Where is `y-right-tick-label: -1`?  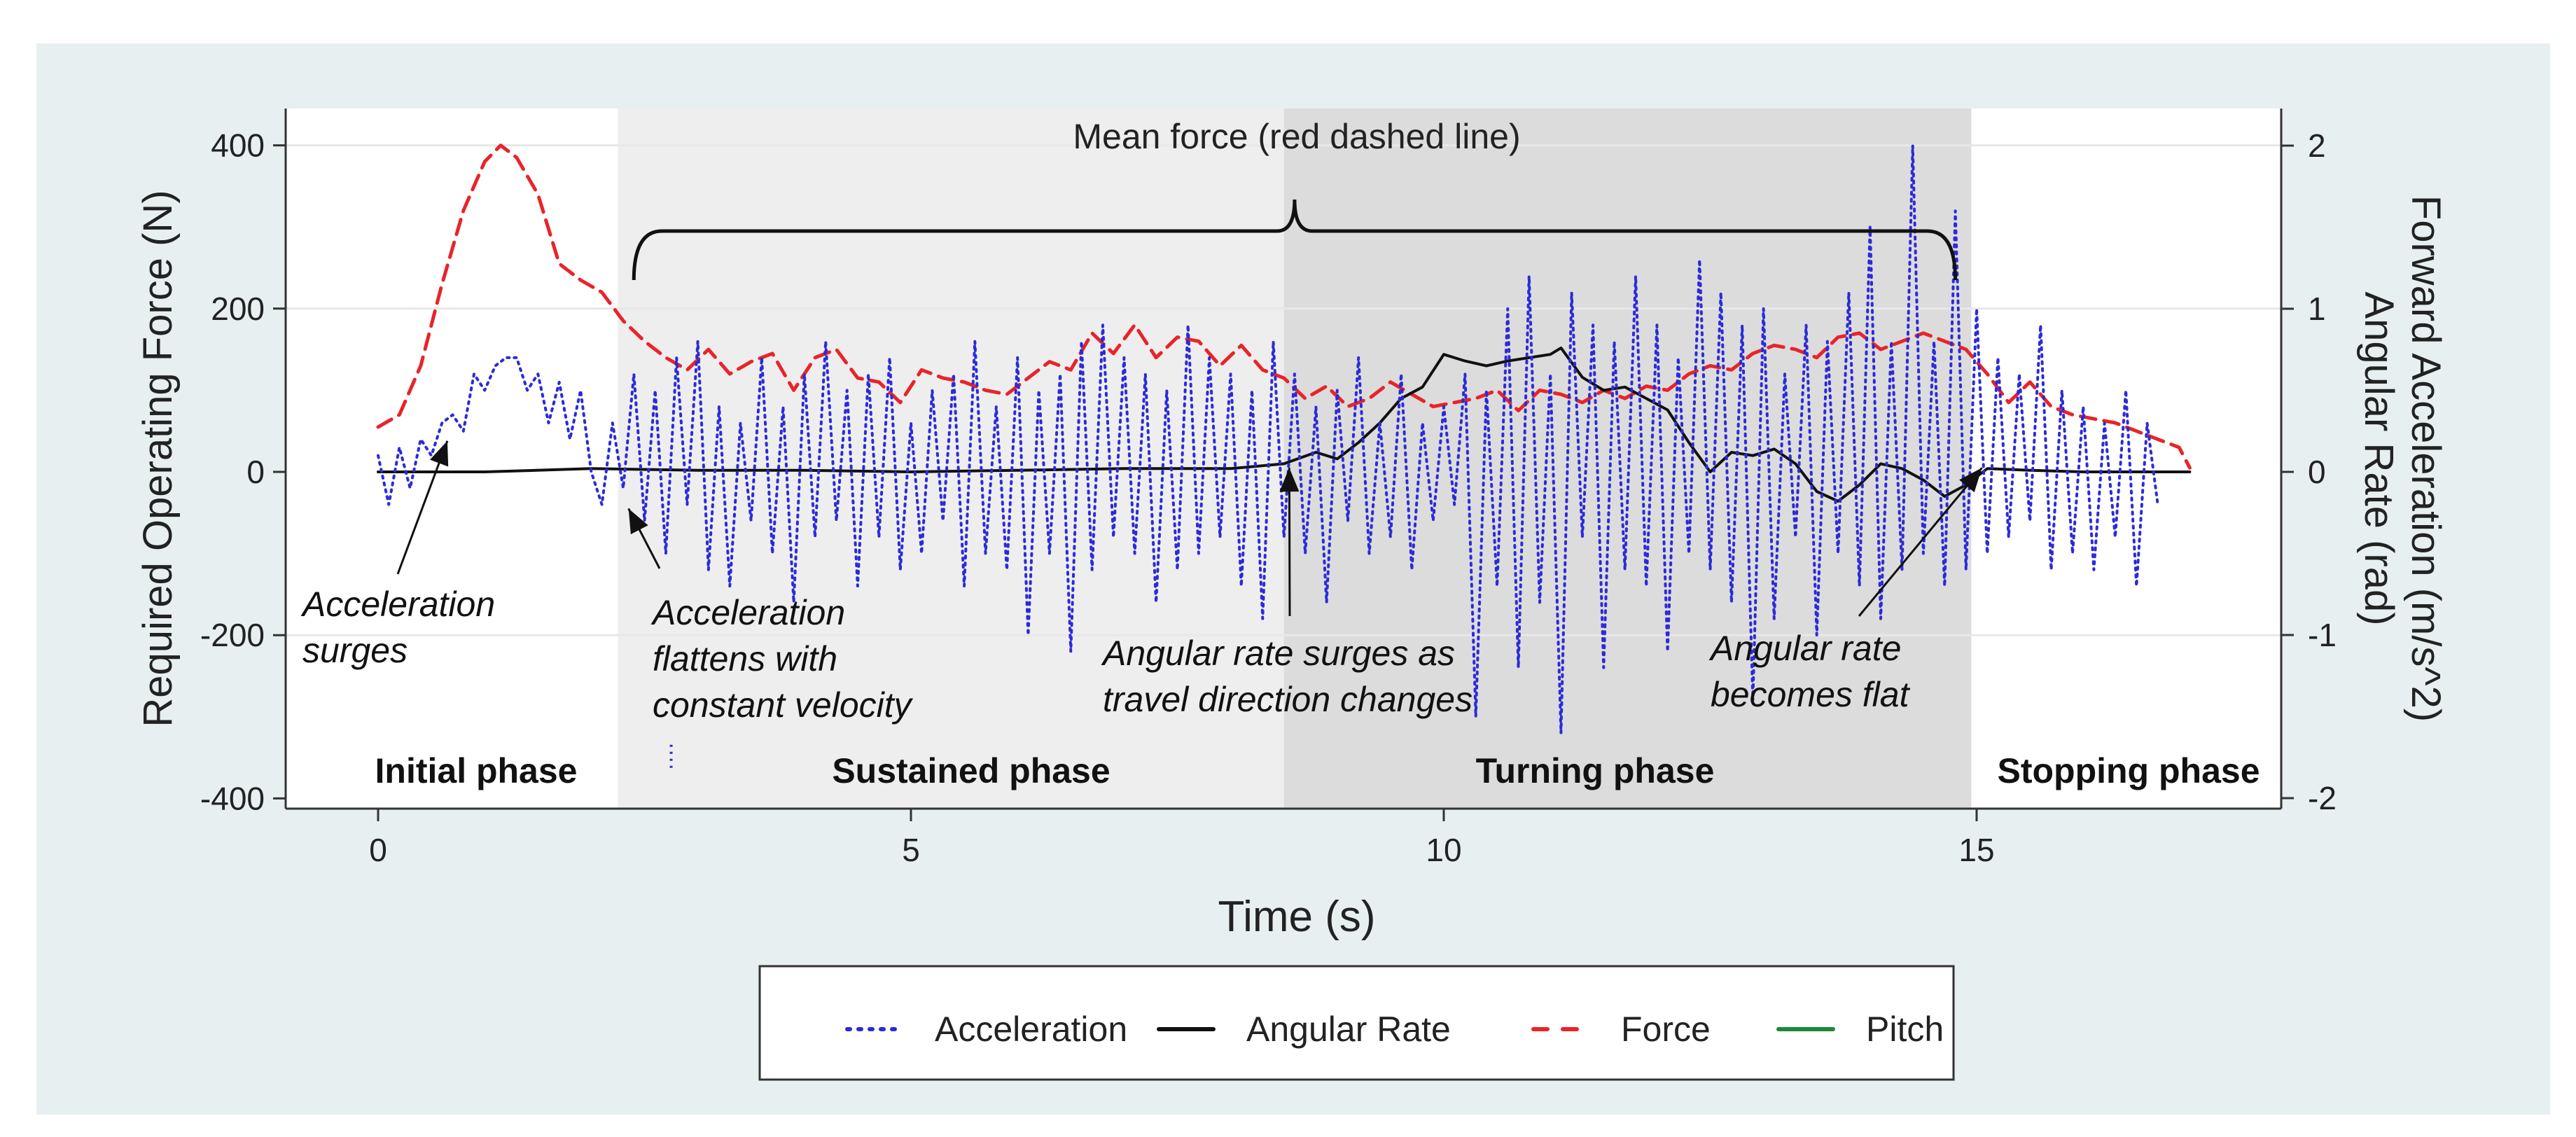 y-right-tick-label: -1 is located at coordinates (2322, 635).